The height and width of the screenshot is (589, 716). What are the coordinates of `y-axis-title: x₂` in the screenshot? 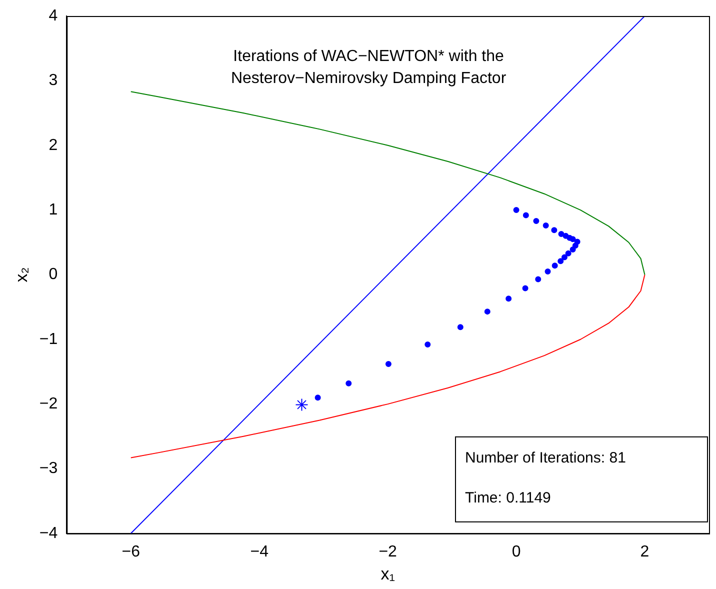 It's located at (21, 274).